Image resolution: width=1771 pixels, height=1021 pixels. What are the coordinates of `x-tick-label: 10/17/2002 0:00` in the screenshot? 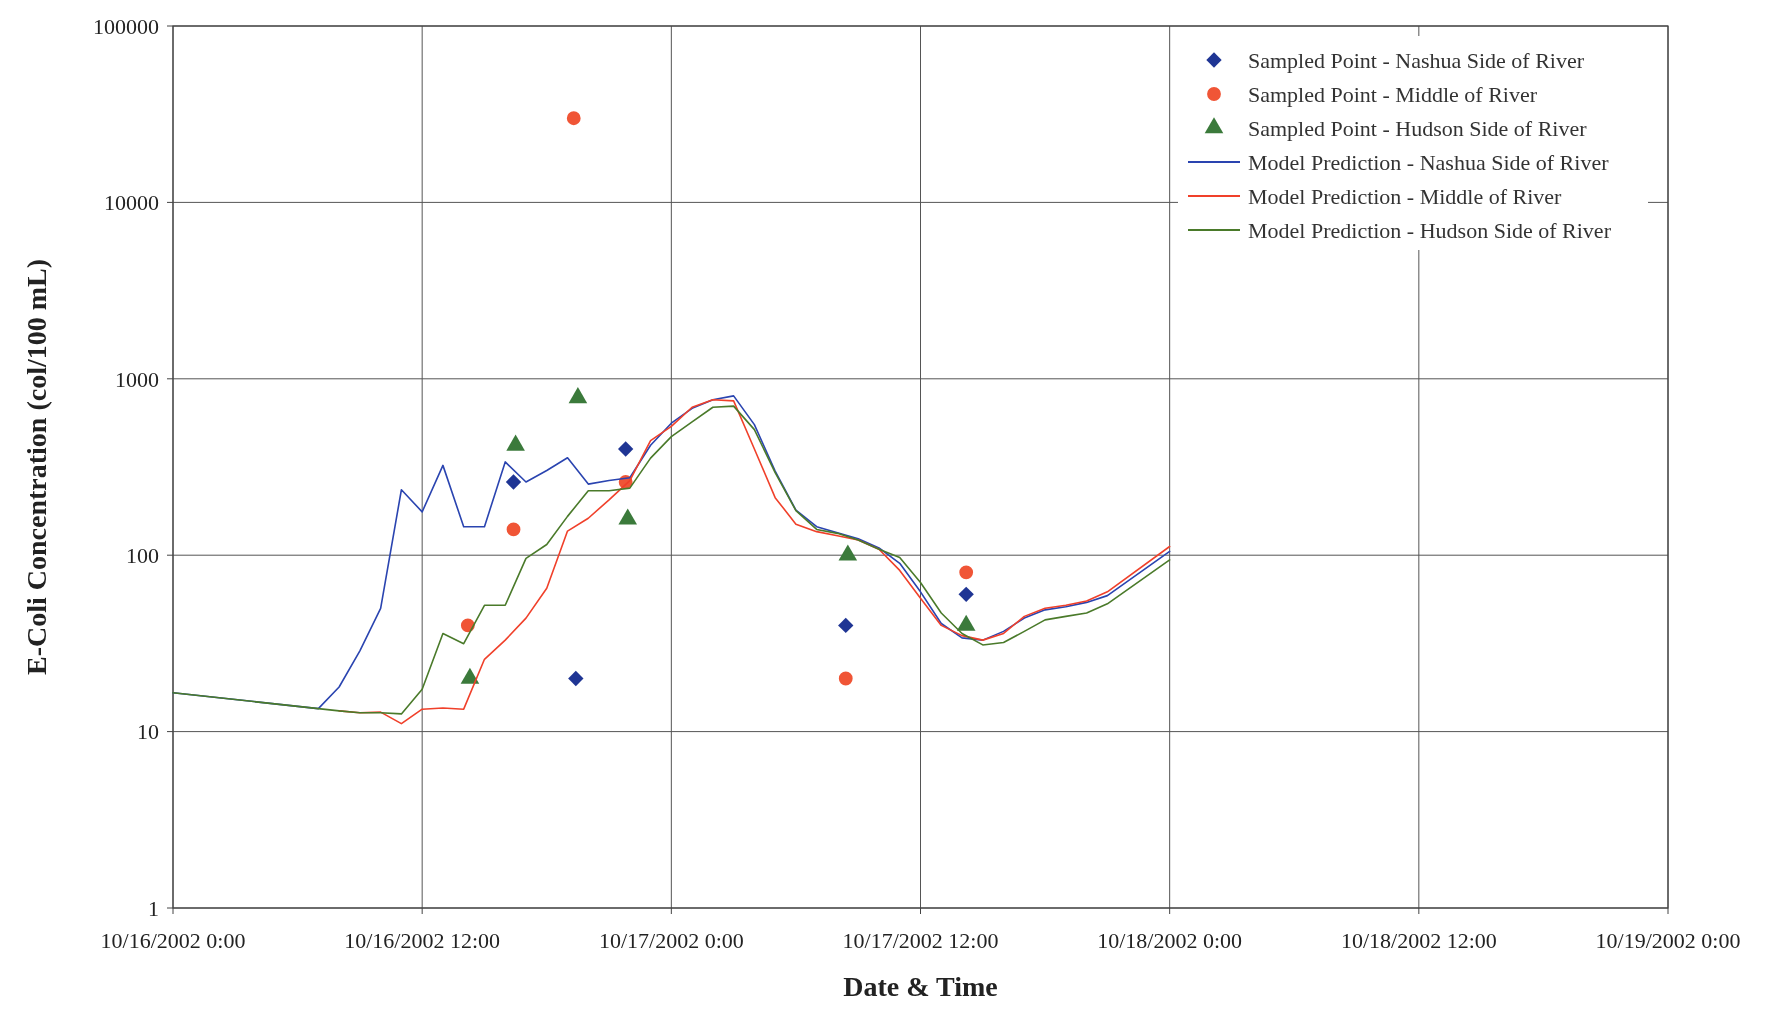 It's located at (671, 940).